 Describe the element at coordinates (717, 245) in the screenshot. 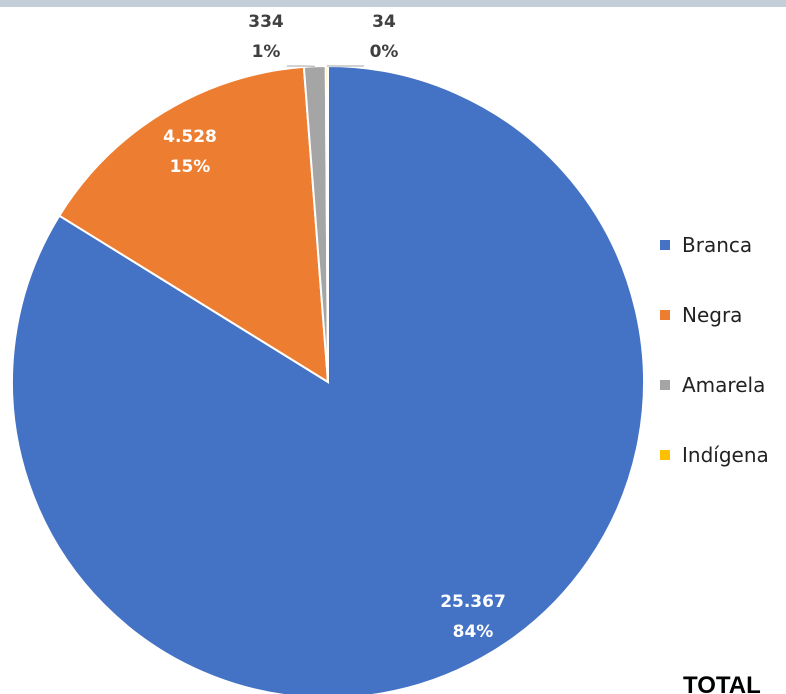

I see `legend-label-branca: Branca` at that location.